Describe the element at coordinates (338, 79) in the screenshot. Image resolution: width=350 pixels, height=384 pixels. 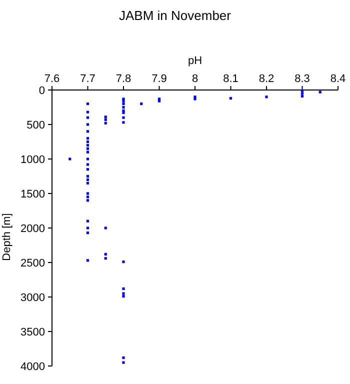
I see `x-tick-label: 8.4` at that location.